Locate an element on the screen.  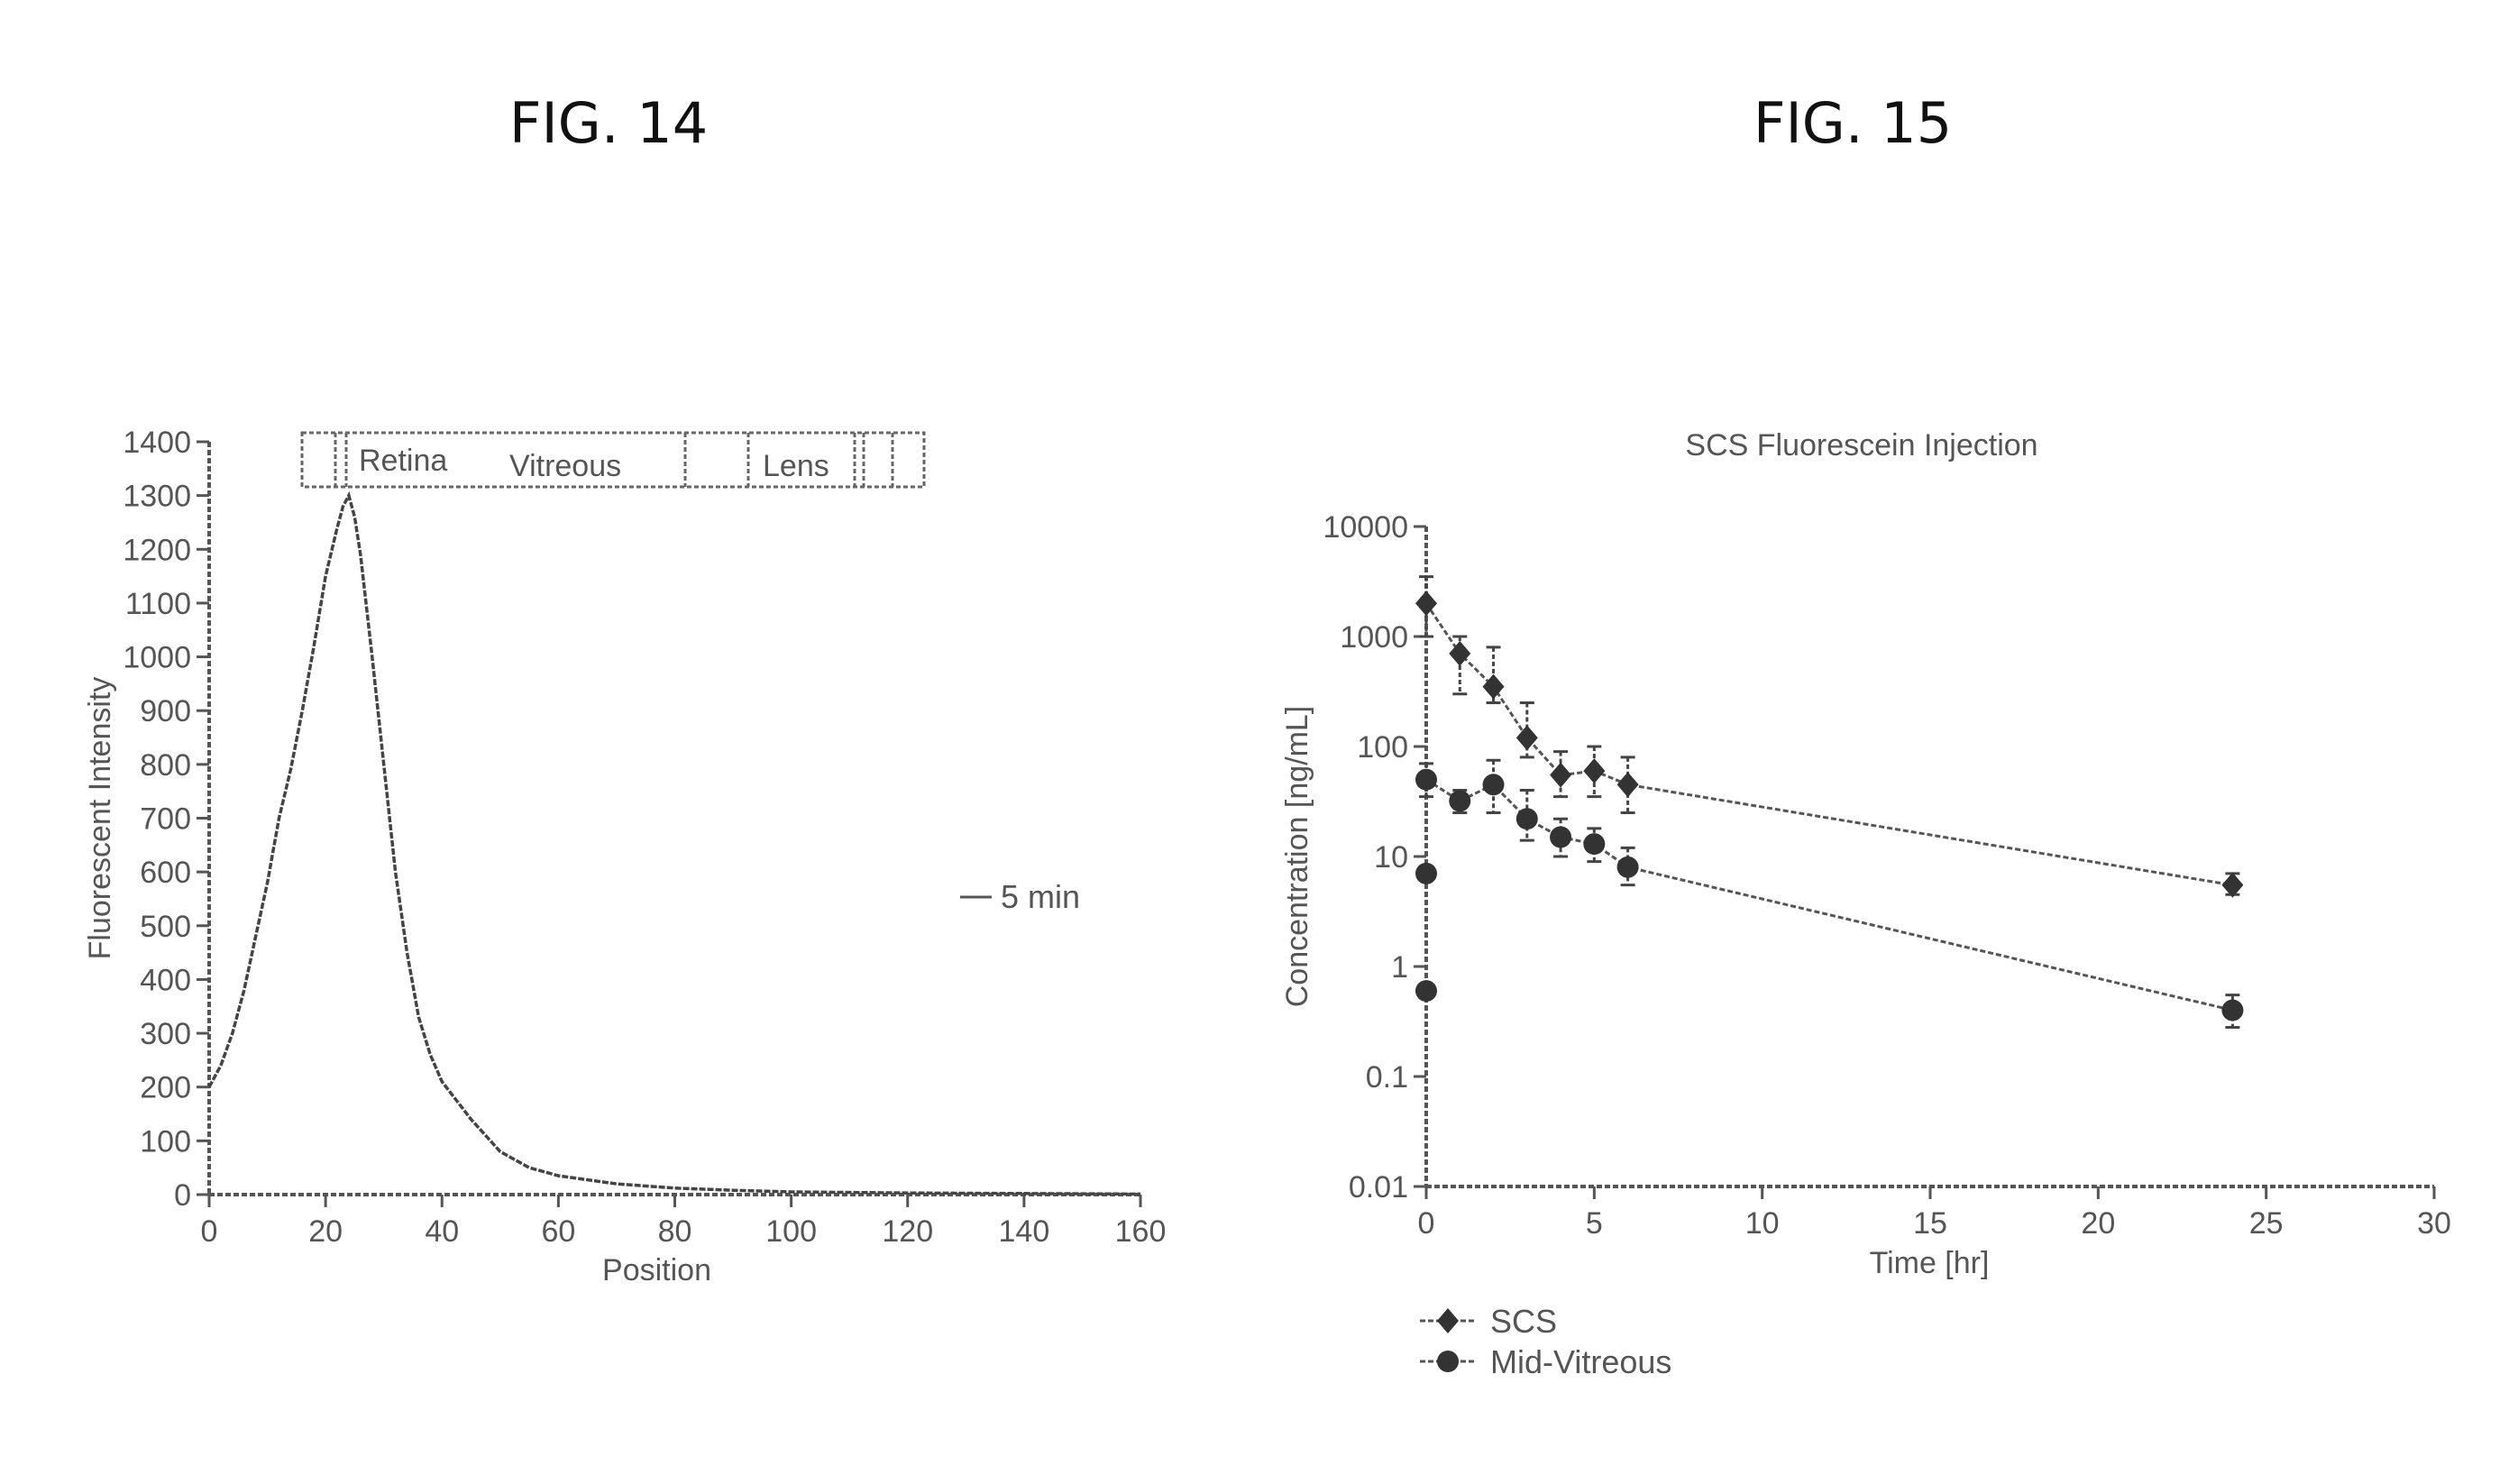
fig15-y-tick-label: 1 is located at coordinates (1399, 967).